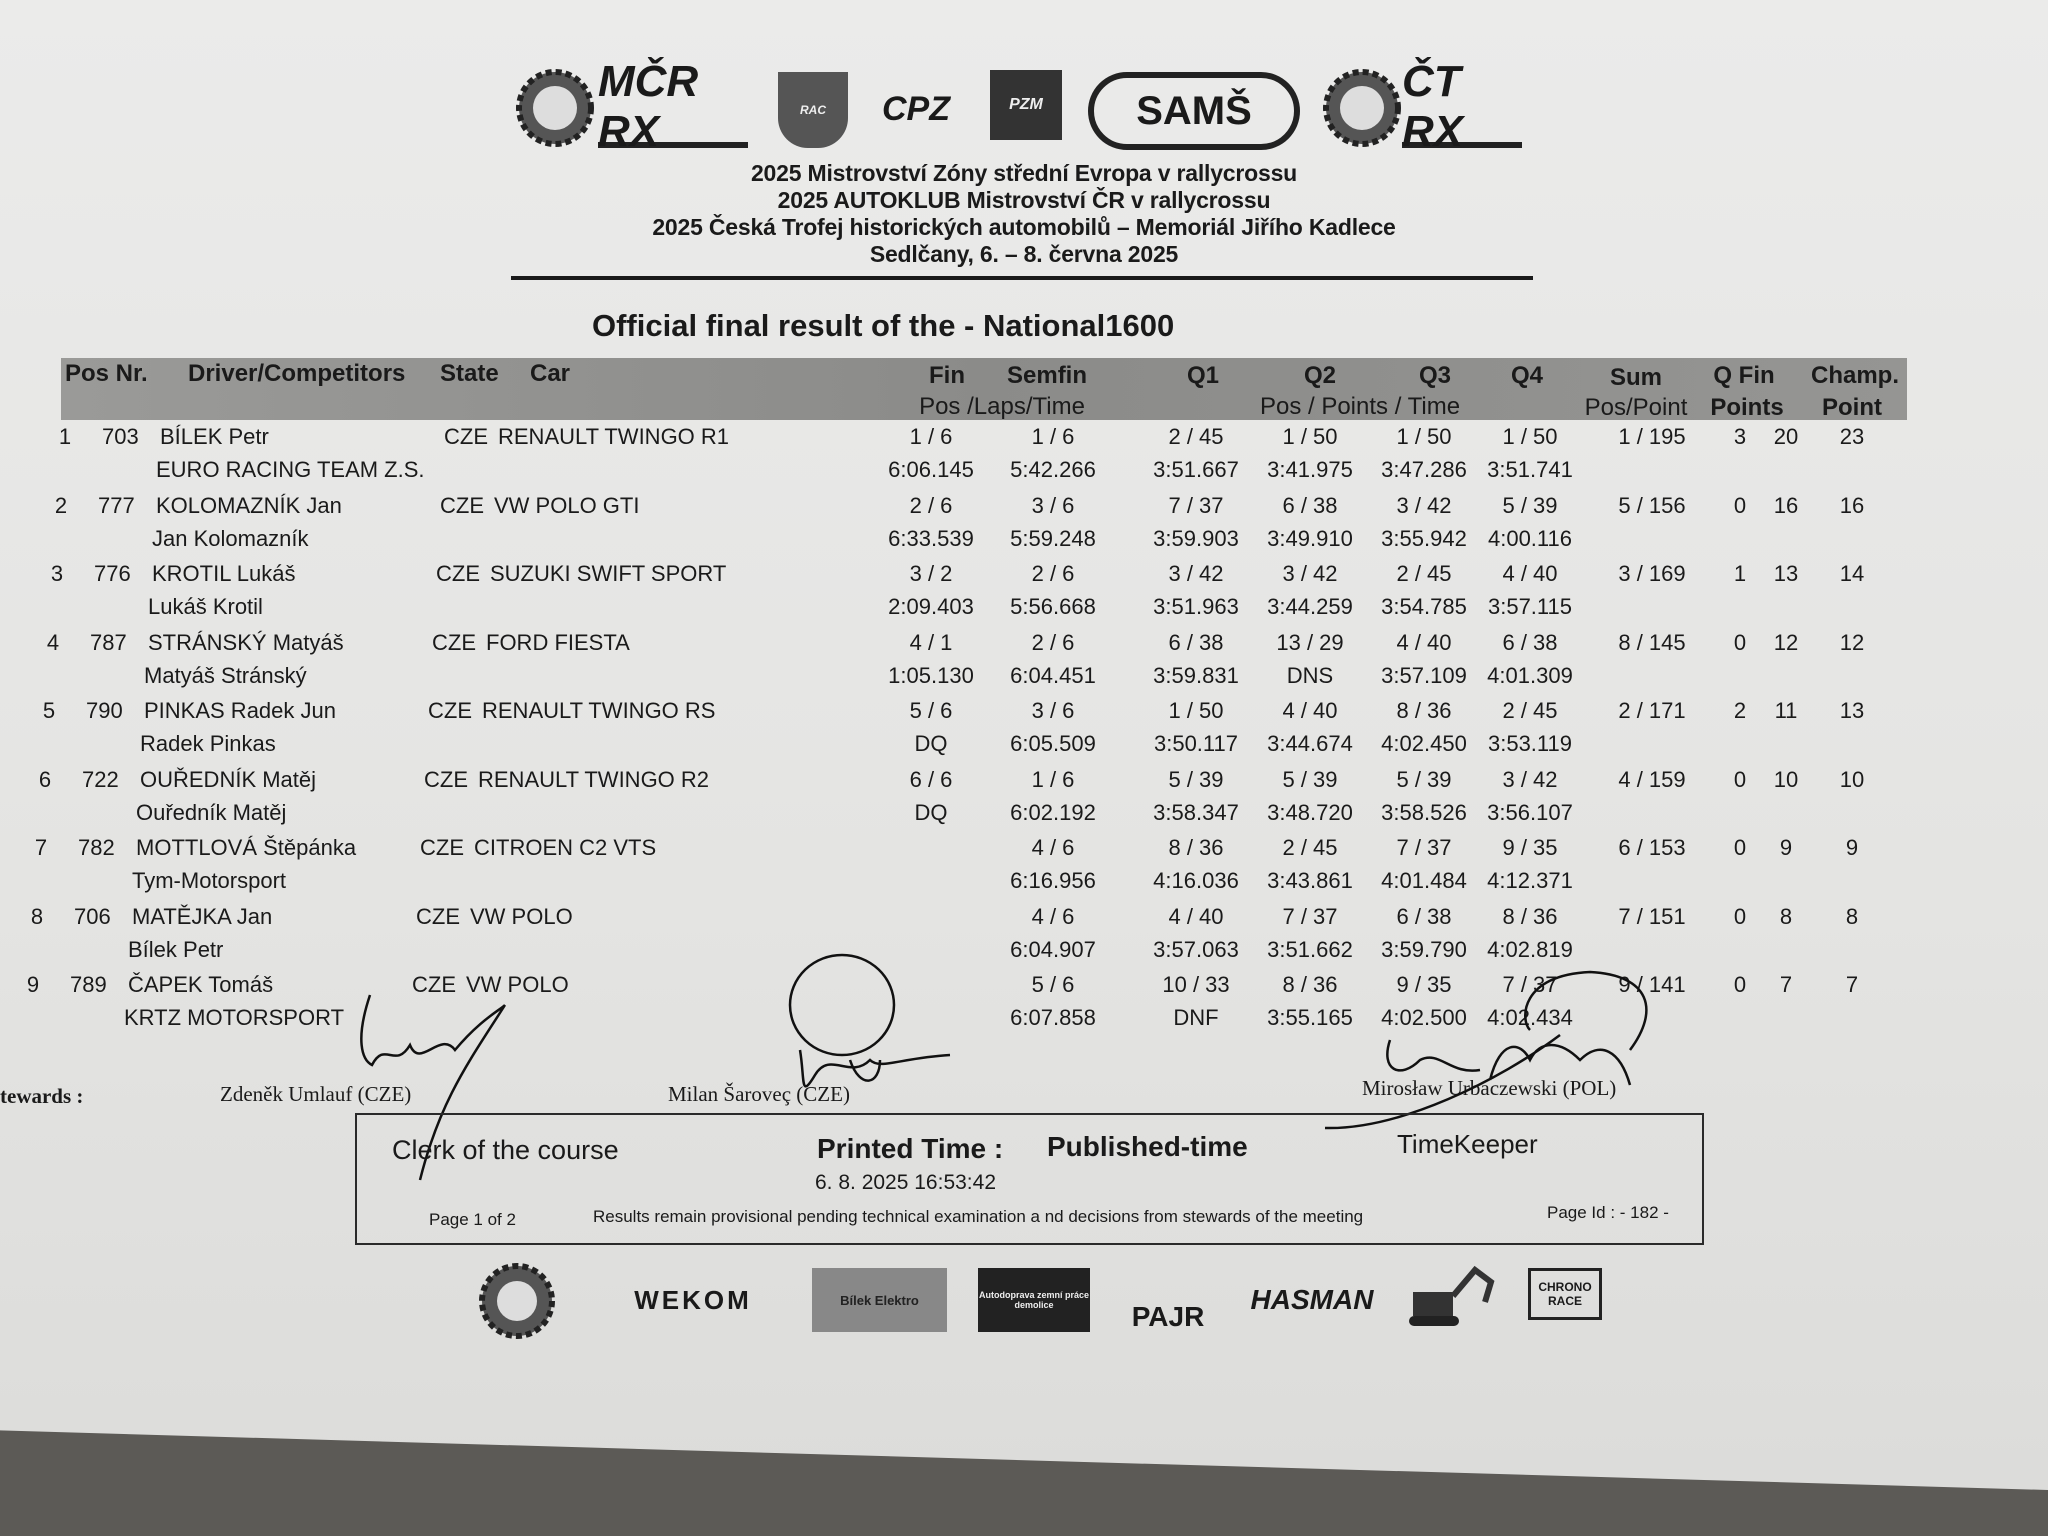  Describe the element at coordinates (246, 847) in the screenshot. I see `cell-driver: MOTTLOVÁ Štěpánka` at that location.